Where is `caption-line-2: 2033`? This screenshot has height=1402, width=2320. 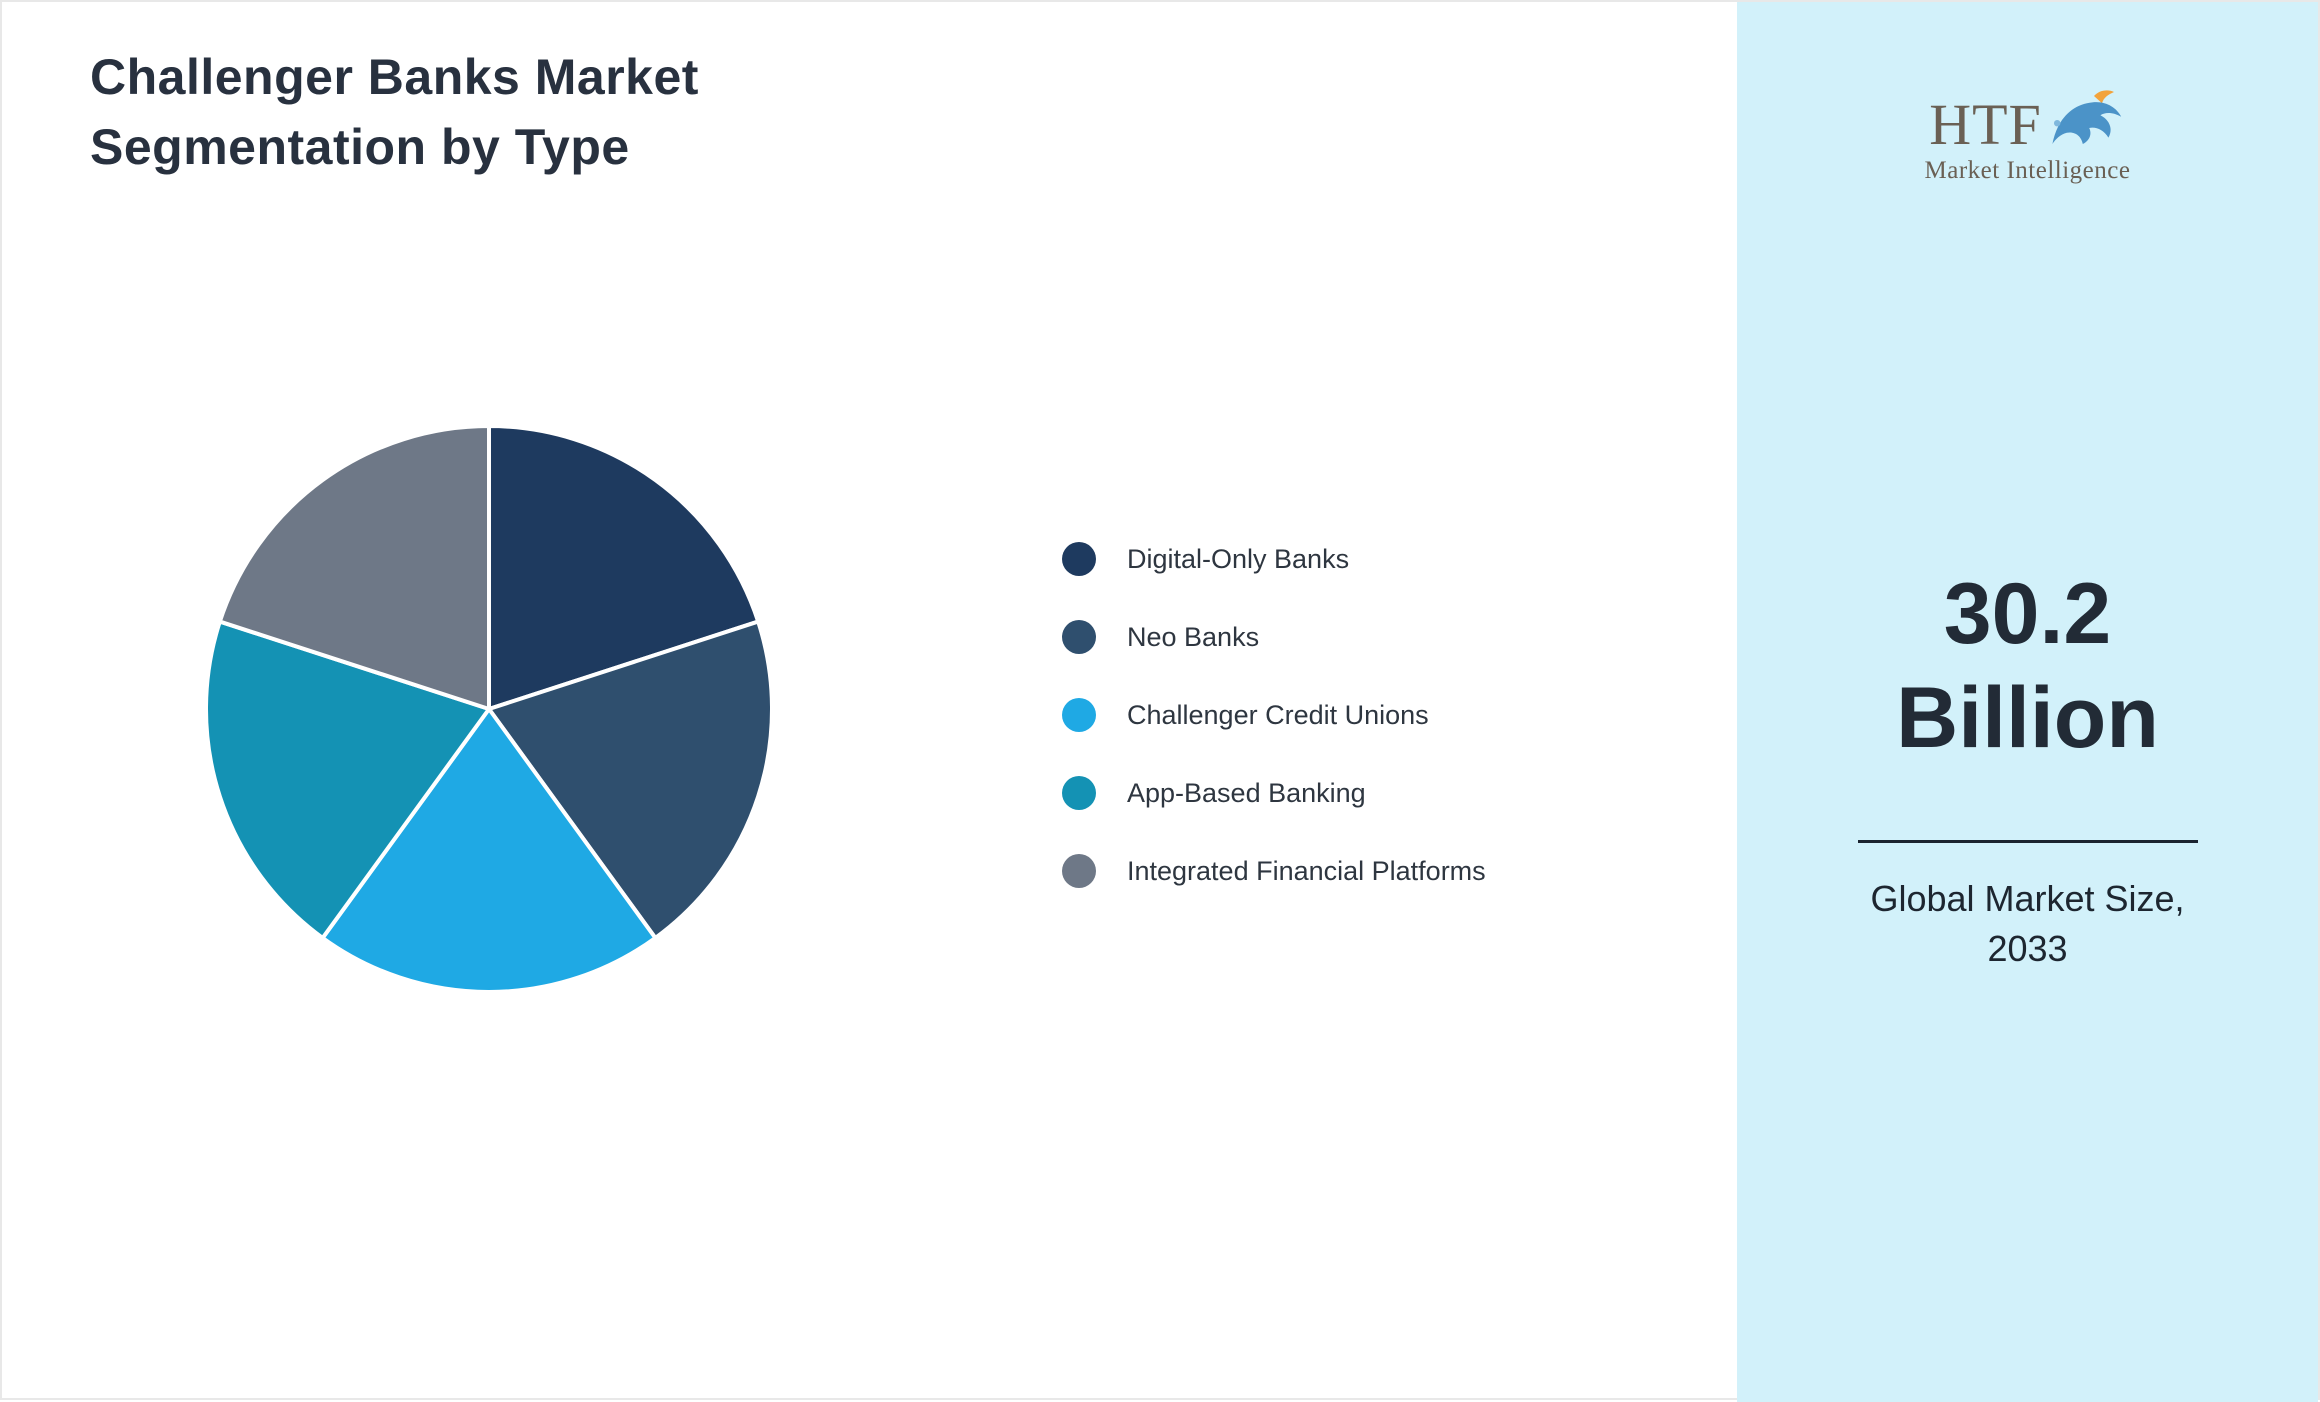
caption-line-2: 2033 is located at coordinates (2027, 948).